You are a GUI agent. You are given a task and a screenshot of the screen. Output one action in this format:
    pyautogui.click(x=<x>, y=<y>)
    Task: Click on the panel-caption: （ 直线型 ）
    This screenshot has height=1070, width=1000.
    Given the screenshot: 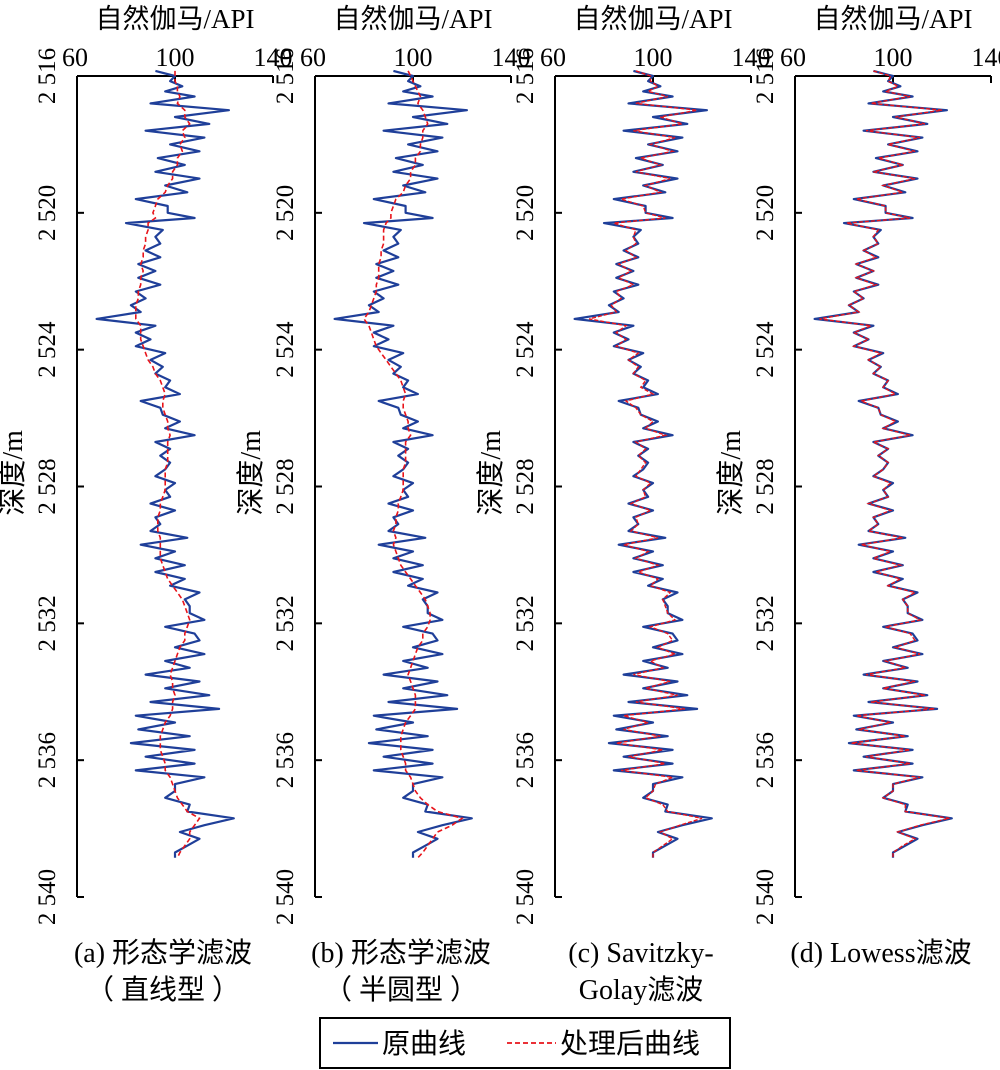 What is the action you would take?
    pyautogui.click(x=163, y=990)
    